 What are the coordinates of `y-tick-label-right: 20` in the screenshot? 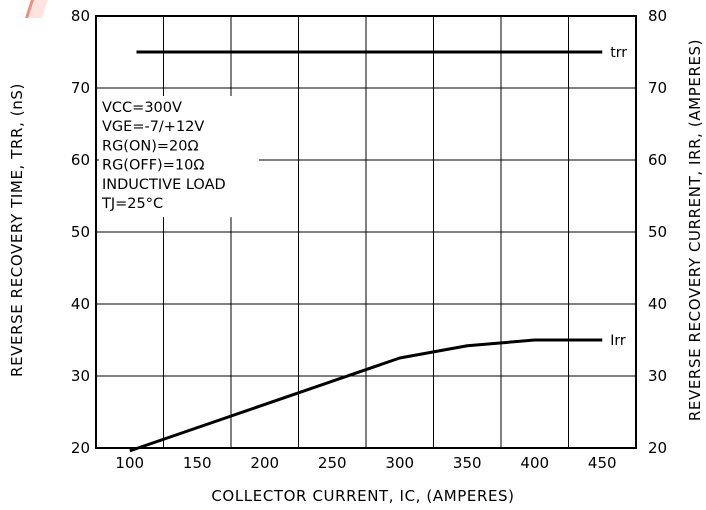 It's located at (657, 448).